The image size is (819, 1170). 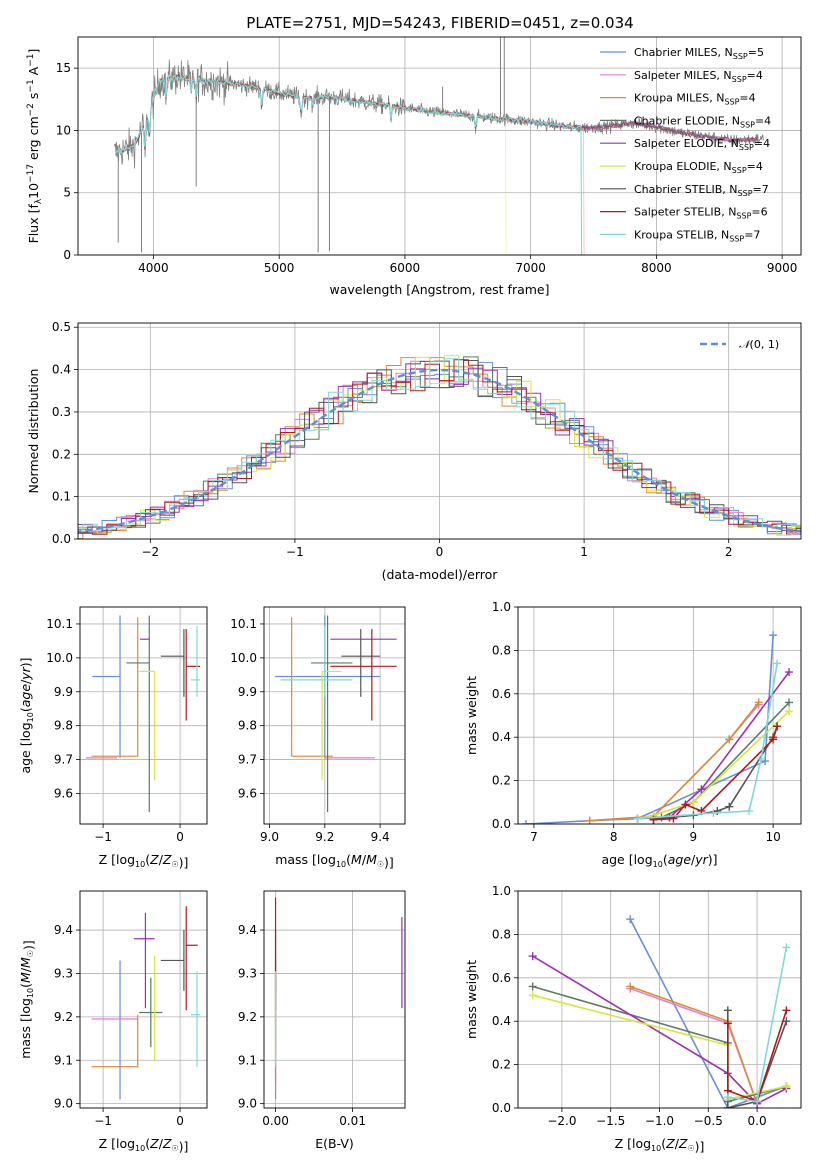 I want to click on mass-vs-EBV-axes: 0.00 0.01 9.0 9.1 9.2 9.3 9.4, so click(x=321, y=1009).